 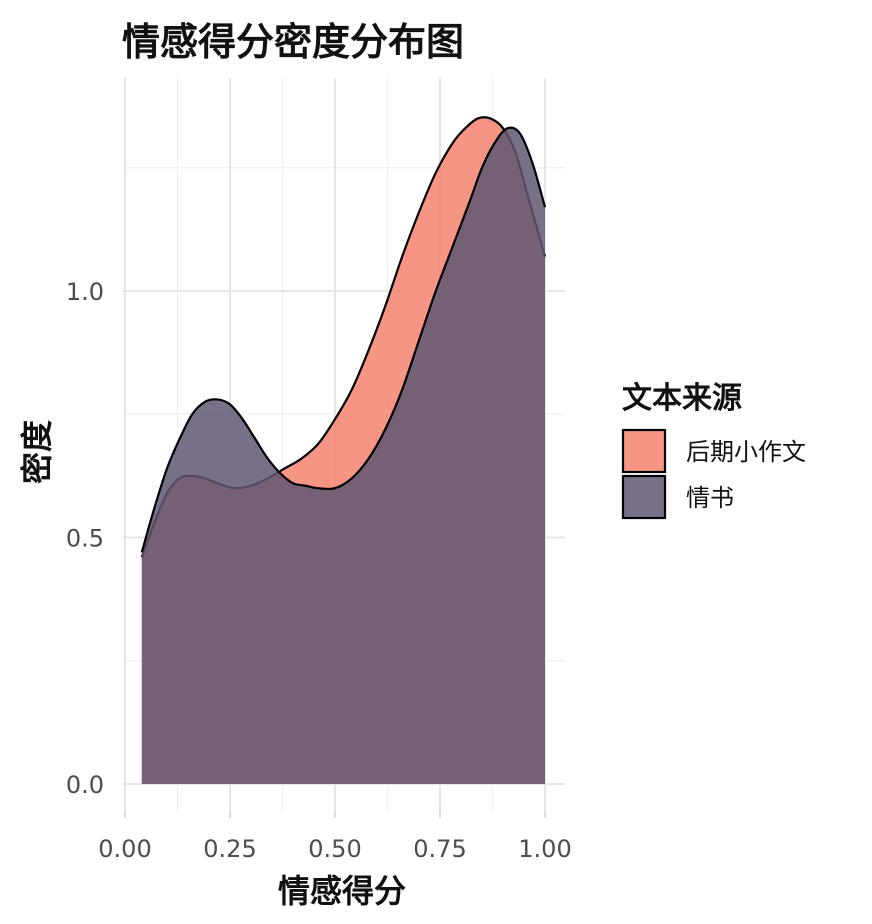 What do you see at coordinates (334, 849) in the screenshot?
I see `x-tick-label: 0.50` at bounding box center [334, 849].